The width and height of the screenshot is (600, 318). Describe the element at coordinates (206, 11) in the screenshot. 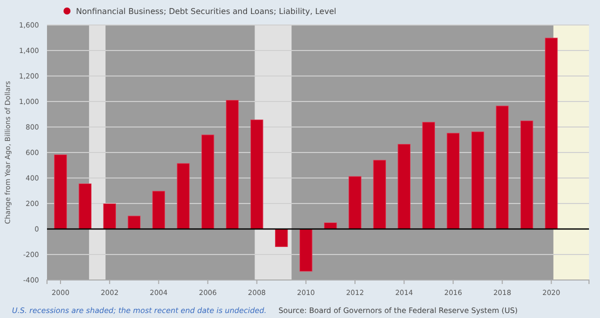

I see `legend-label: Nonfinancial Business; Debt Securities and Loans; Liability, Level` at that location.